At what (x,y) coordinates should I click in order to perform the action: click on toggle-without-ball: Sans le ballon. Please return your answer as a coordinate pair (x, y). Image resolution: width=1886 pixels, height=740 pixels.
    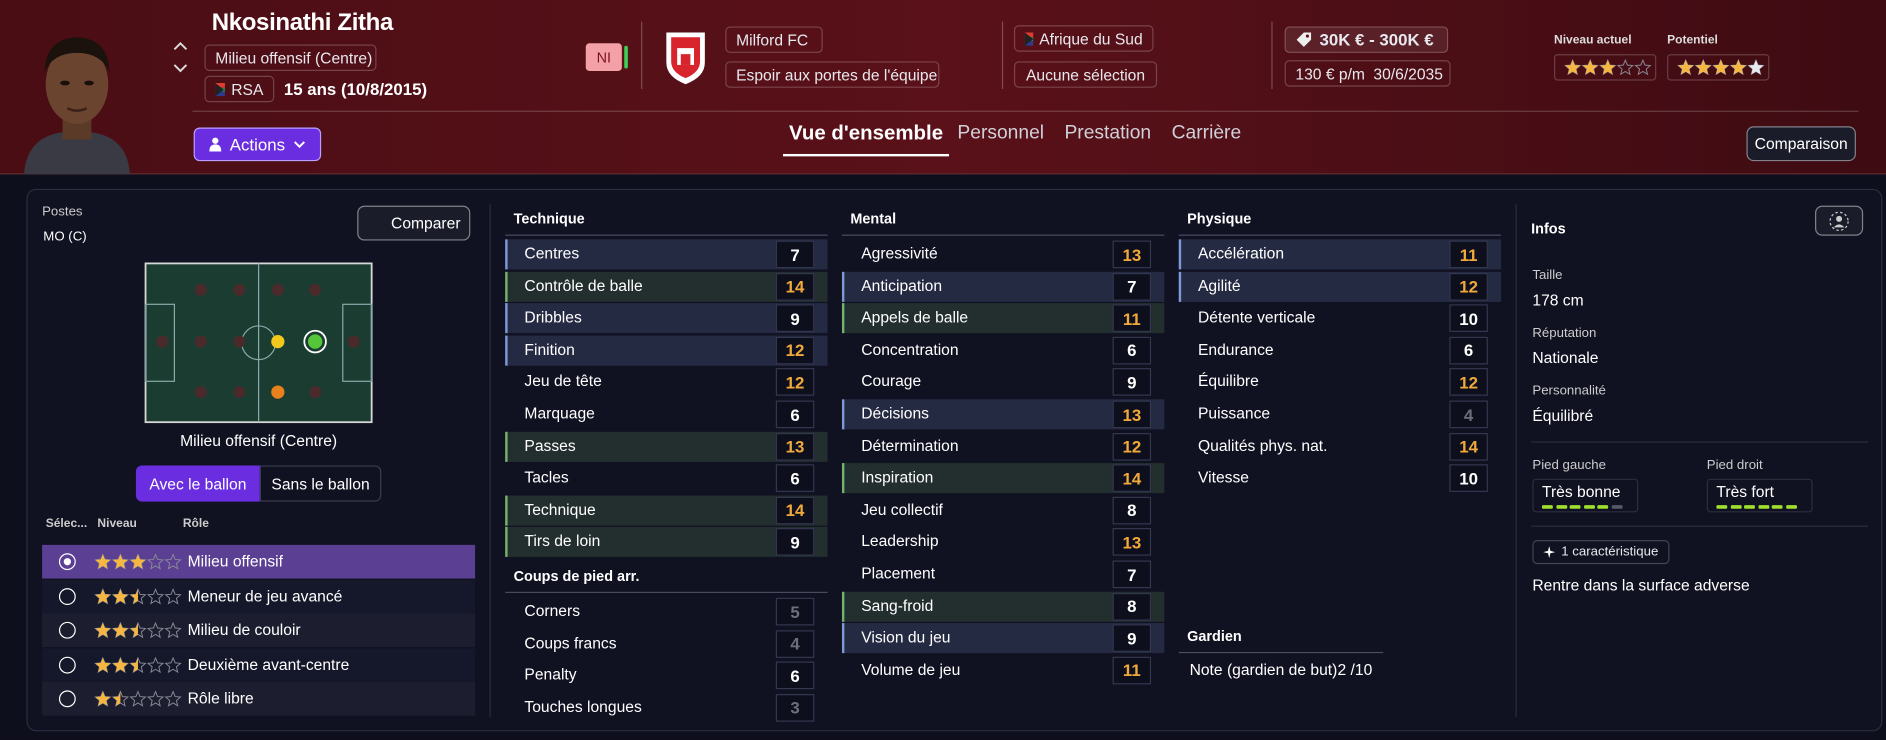
    Looking at the image, I should click on (320, 483).